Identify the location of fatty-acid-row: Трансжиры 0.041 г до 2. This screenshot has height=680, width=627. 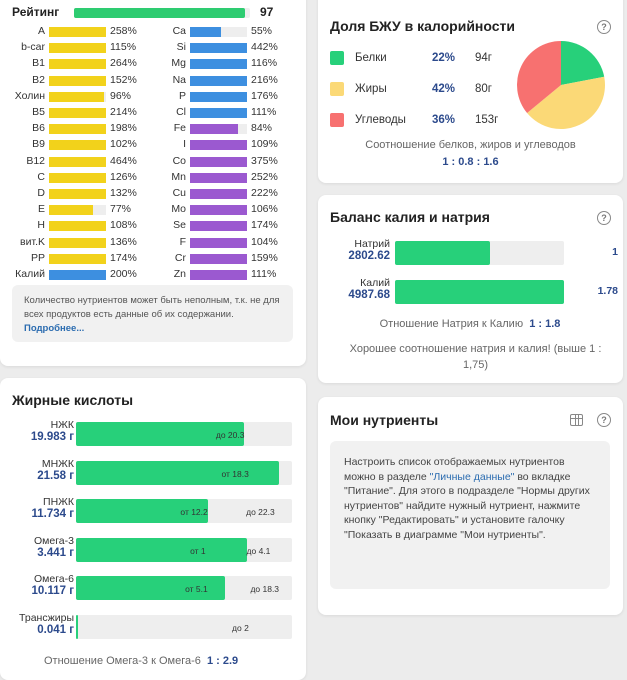
(154, 627).